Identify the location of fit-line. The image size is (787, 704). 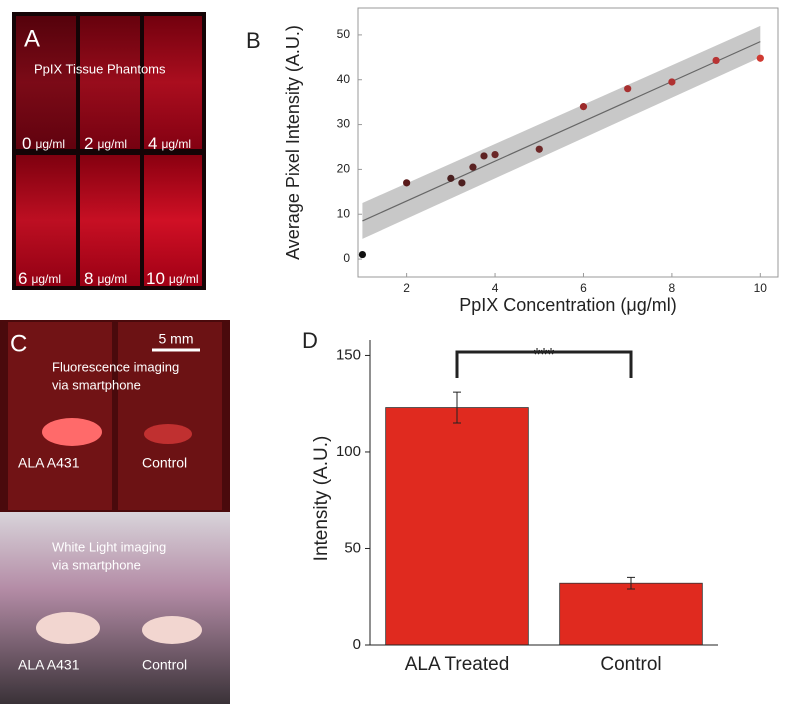
(561, 131).